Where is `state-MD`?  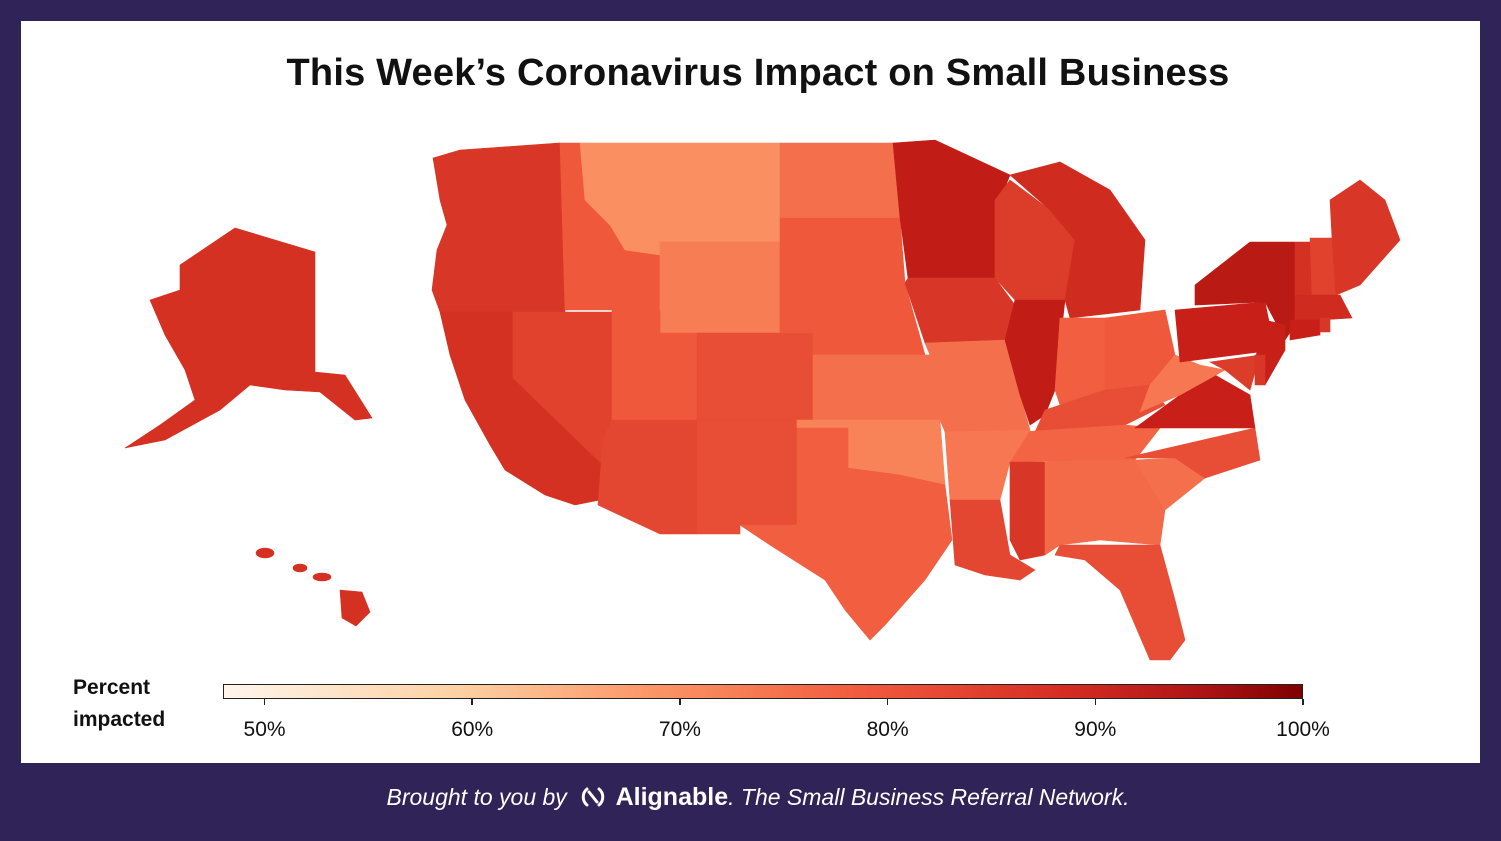 state-MD is located at coordinates (1235, 372).